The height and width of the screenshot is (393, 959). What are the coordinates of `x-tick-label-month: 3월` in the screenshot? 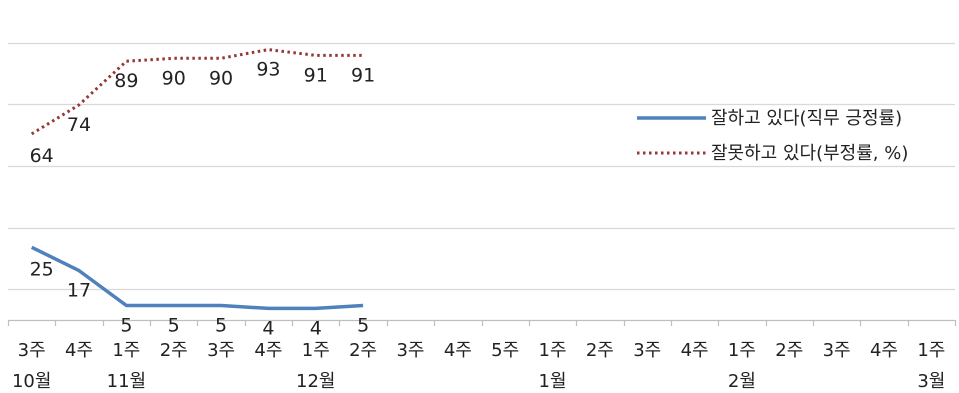 It's located at (931, 381).